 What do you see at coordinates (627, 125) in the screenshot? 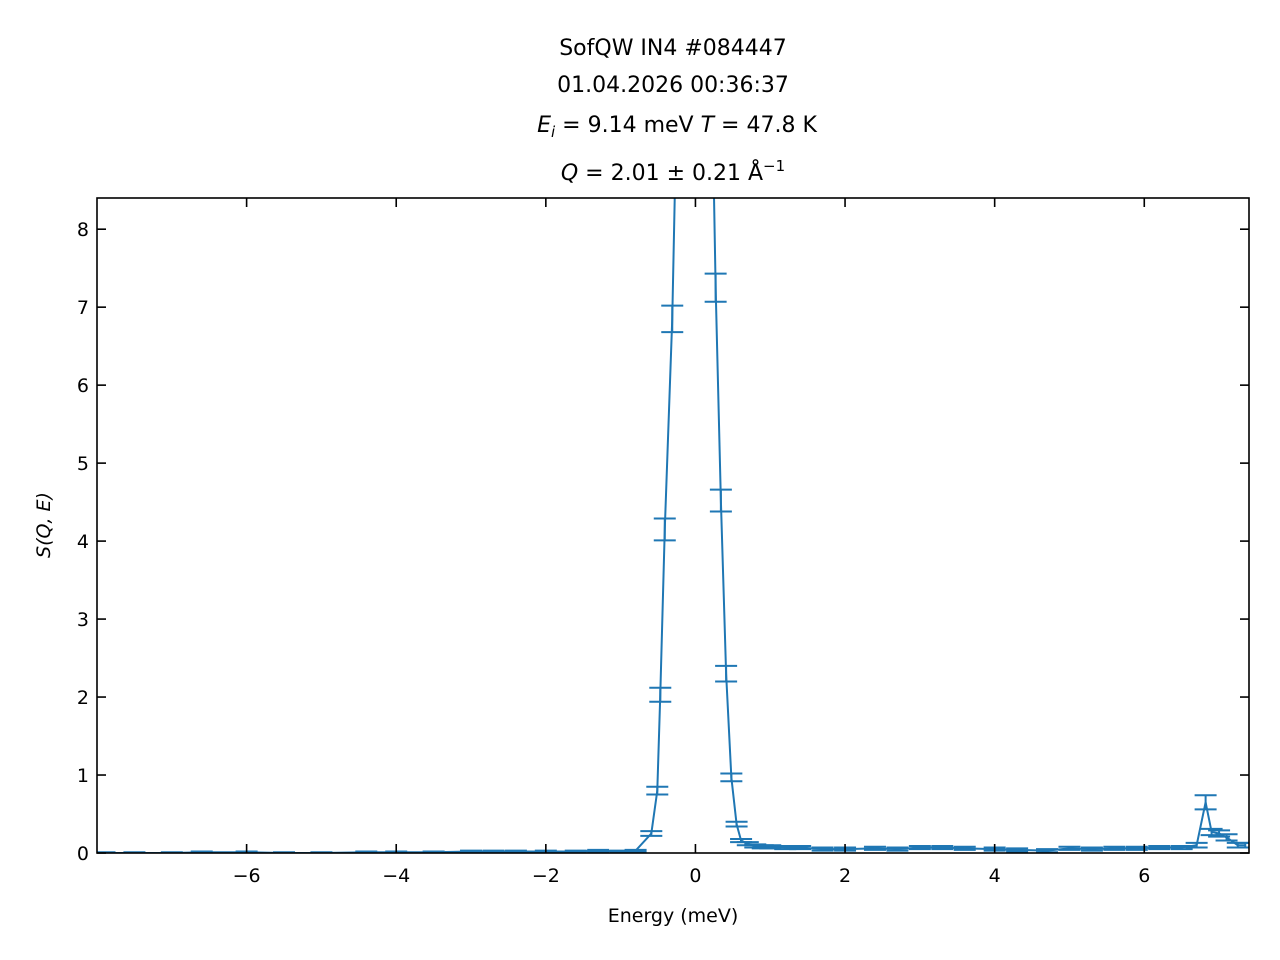
I see `title-part: = 9.14 meV` at bounding box center [627, 125].